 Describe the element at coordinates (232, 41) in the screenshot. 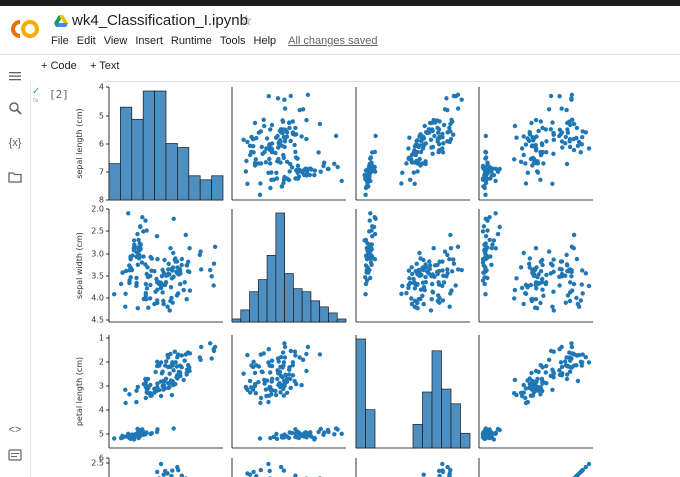

I see `menu-tools: Tools` at that location.